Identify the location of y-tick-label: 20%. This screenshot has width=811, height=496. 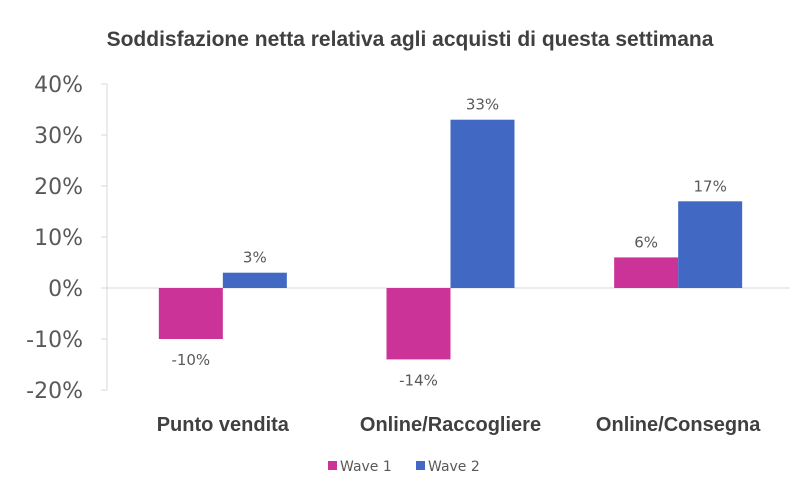
(58, 187).